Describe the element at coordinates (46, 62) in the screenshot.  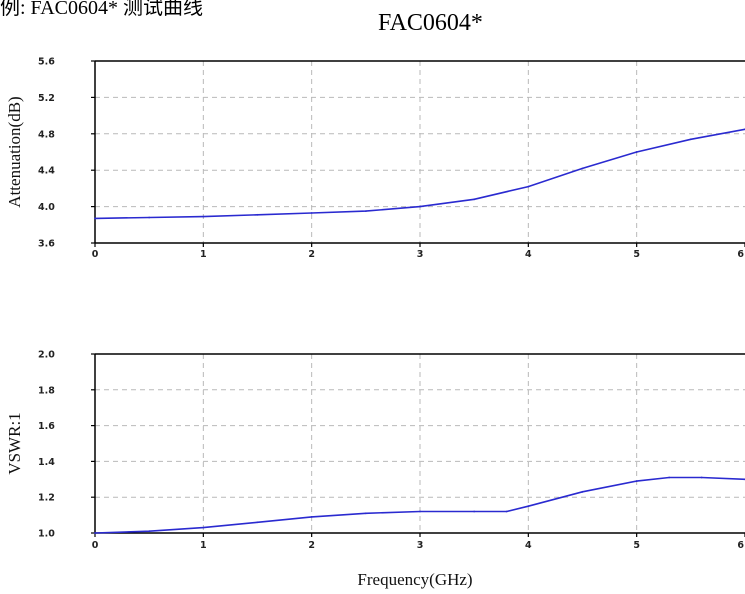
I see `y-tick-label: 5.6` at that location.